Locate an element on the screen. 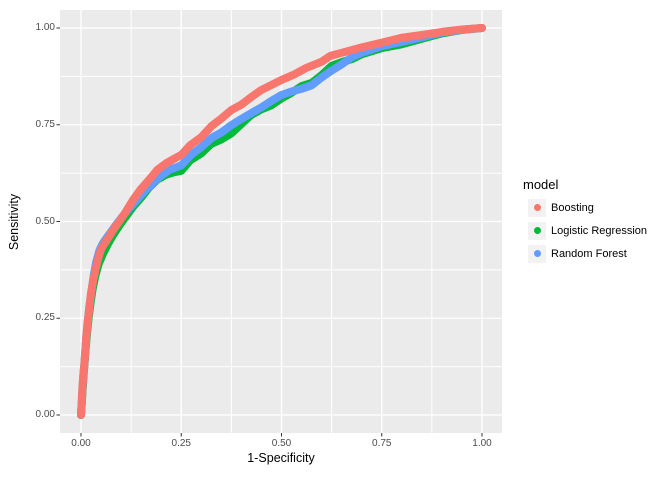  x-axis-title: 1-Specificity is located at coordinates (281, 458).